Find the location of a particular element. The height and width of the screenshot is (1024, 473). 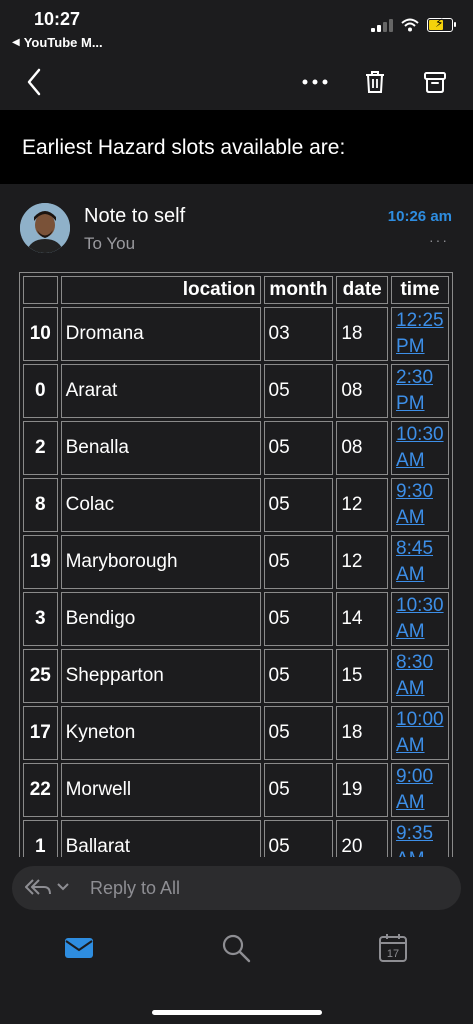

table-row: 3 Bendigo 05 14 10:30 AM is located at coordinates (236, 619).